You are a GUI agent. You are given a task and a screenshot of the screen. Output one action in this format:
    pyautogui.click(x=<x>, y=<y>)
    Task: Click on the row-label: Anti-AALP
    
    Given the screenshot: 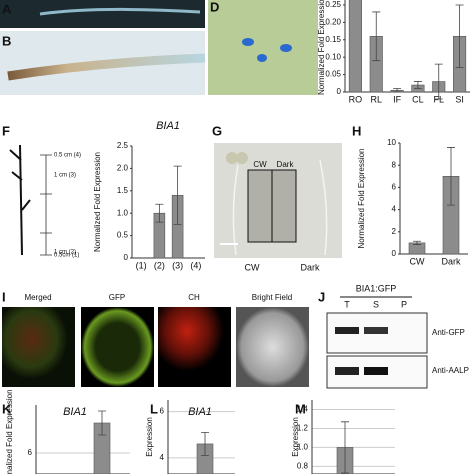 What is the action you would take?
    pyautogui.click(x=450, y=370)
    